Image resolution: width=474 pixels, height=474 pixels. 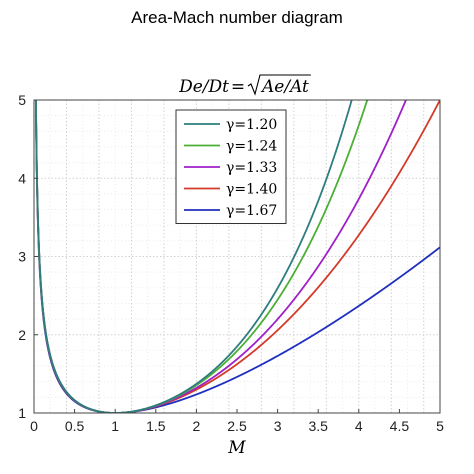 I want to click on legend-label: γ=1.24, so click(x=251, y=147).